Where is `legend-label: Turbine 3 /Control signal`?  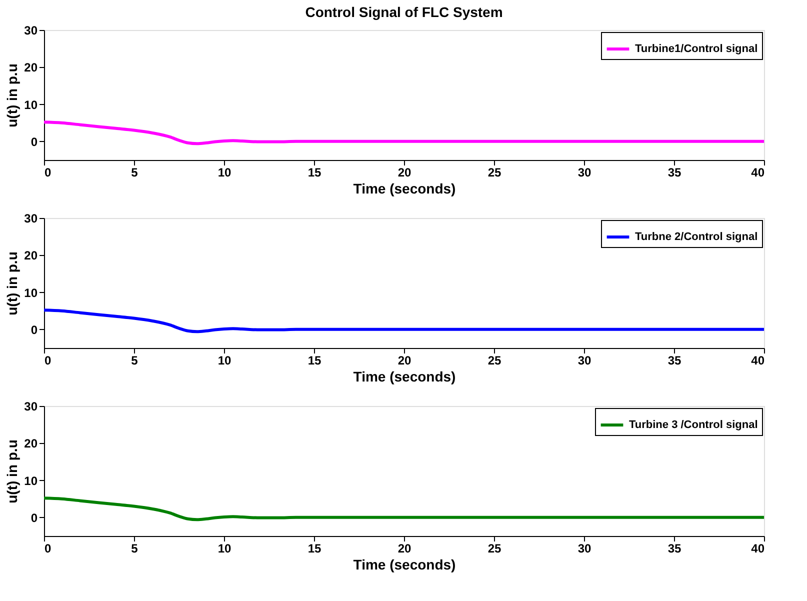
legend-label: Turbine 3 /Control signal is located at coordinates (693, 425).